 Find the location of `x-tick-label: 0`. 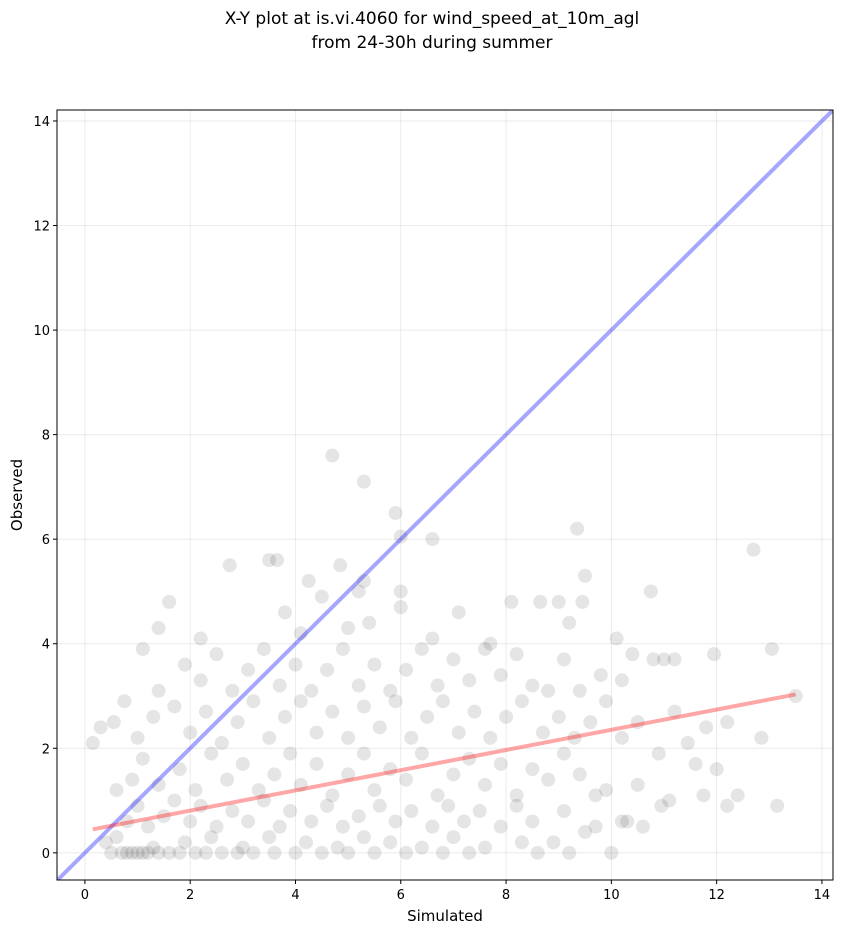

x-tick-label: 0 is located at coordinates (85, 895).